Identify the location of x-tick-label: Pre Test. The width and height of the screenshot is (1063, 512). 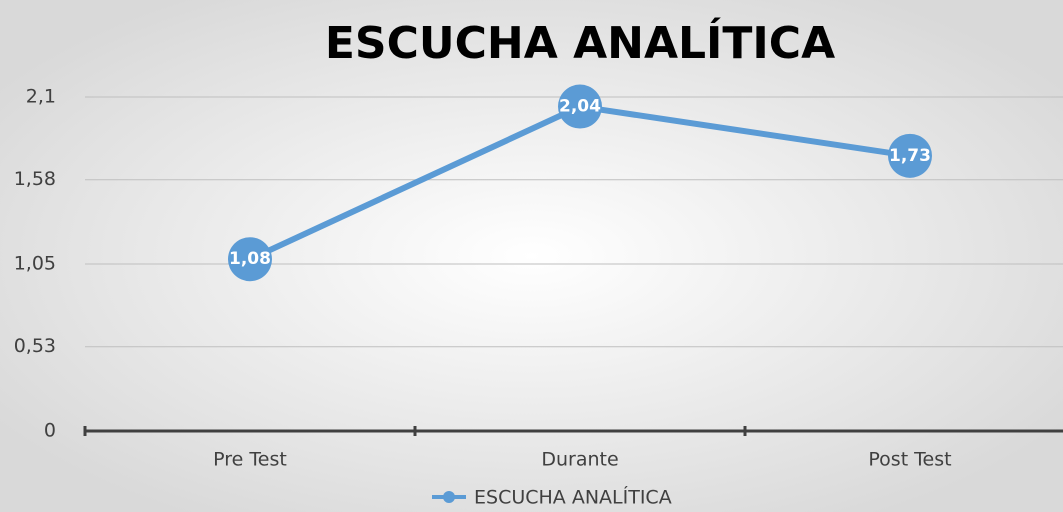
(250, 460).